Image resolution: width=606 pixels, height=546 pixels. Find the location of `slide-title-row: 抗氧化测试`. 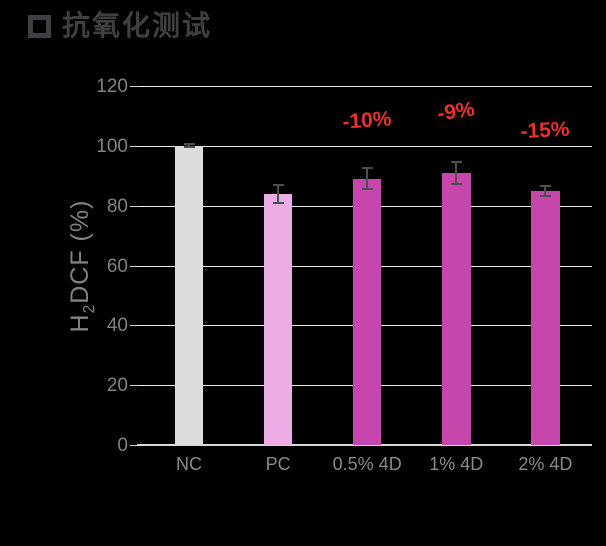

slide-title-row: 抗氧化测试 is located at coordinates (120, 26).